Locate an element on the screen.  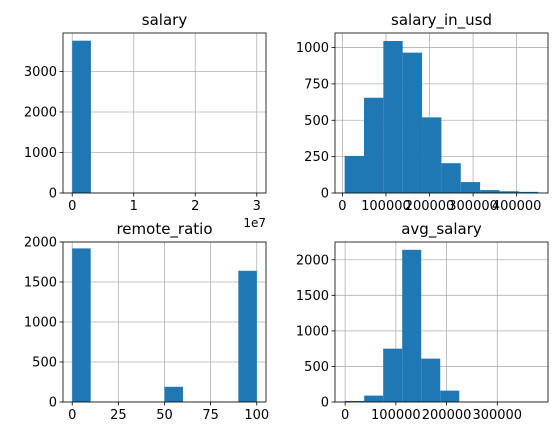
x-tick-label: 25 is located at coordinates (118, 415).